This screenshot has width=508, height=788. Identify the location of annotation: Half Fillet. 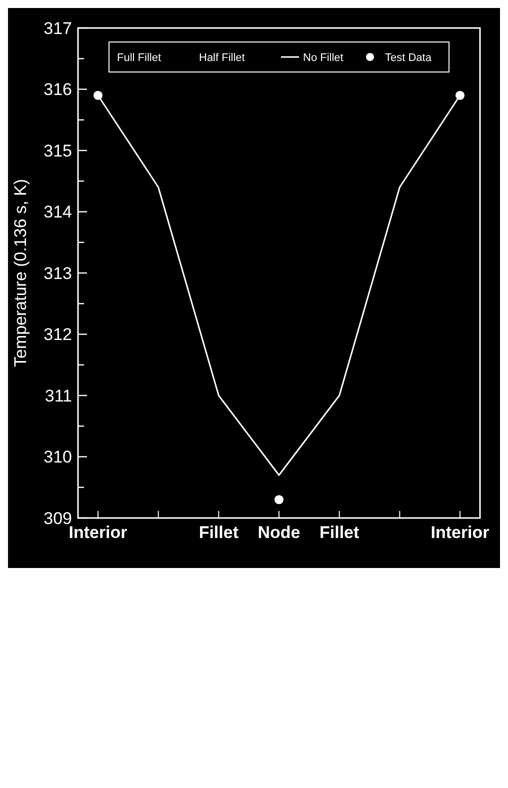
(222, 58).